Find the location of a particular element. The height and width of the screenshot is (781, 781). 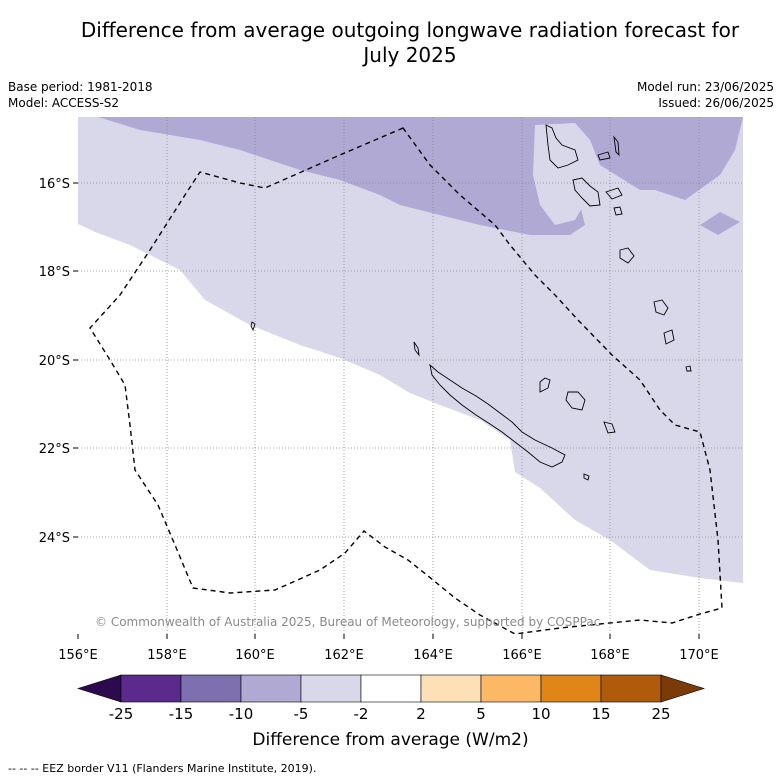

model-label: Model: ACCESS-S2 is located at coordinates (64, 103).